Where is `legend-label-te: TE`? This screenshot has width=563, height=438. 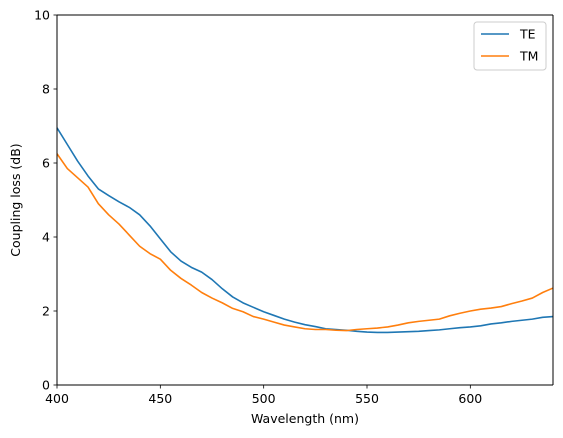
legend-label-te: TE is located at coordinates (527, 34).